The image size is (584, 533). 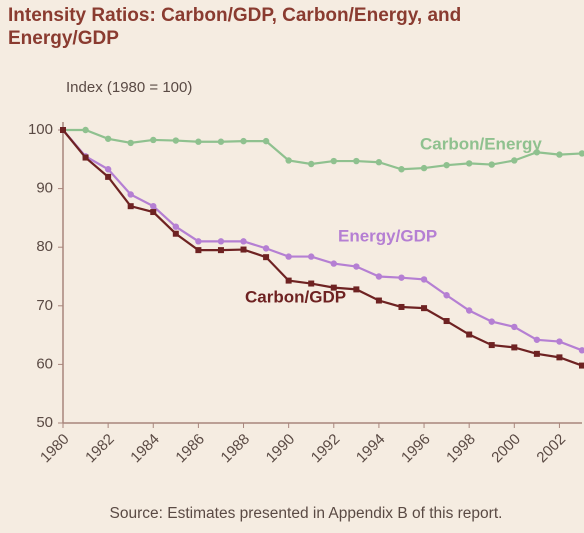 What do you see at coordinates (129, 87) in the screenshot?
I see `y-axis-label: Index (1980 = 100)` at bounding box center [129, 87].